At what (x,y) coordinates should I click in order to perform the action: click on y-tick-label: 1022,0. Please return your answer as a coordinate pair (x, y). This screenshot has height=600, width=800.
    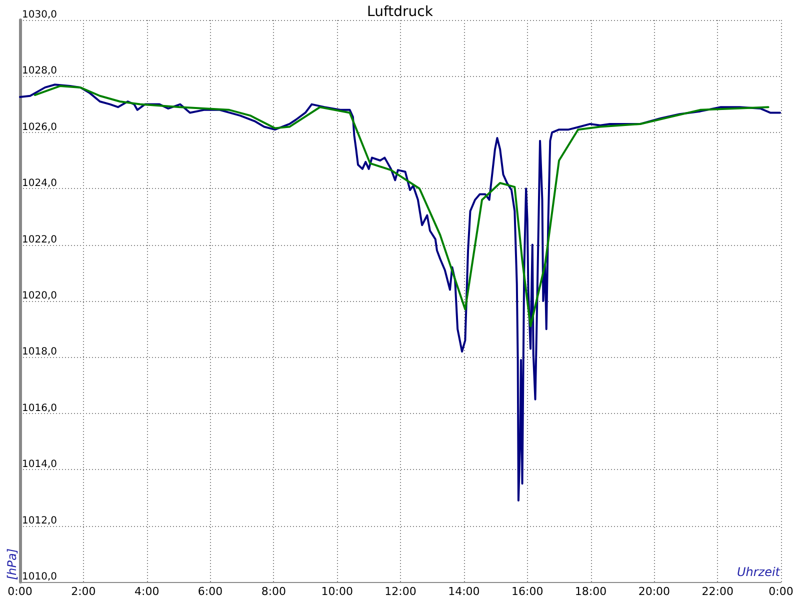
    Looking at the image, I should click on (39, 240).